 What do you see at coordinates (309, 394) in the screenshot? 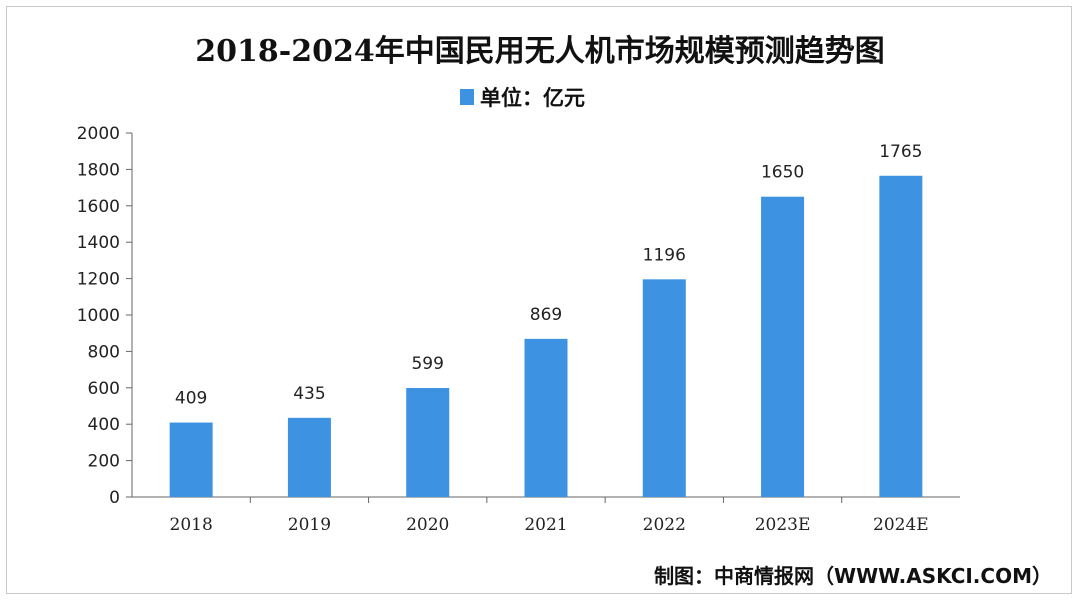
I see `data-label: 435` at bounding box center [309, 394].